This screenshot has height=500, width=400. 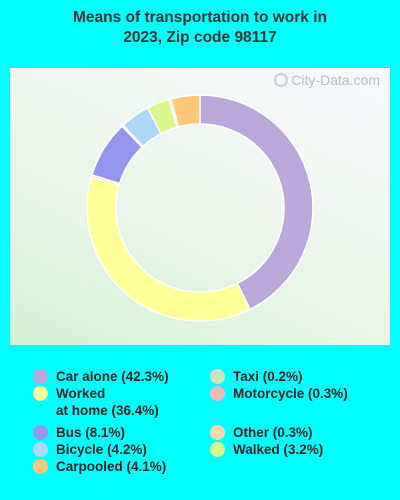 I want to click on legend-label-bus: Bus (8.1%), so click(x=90, y=432).